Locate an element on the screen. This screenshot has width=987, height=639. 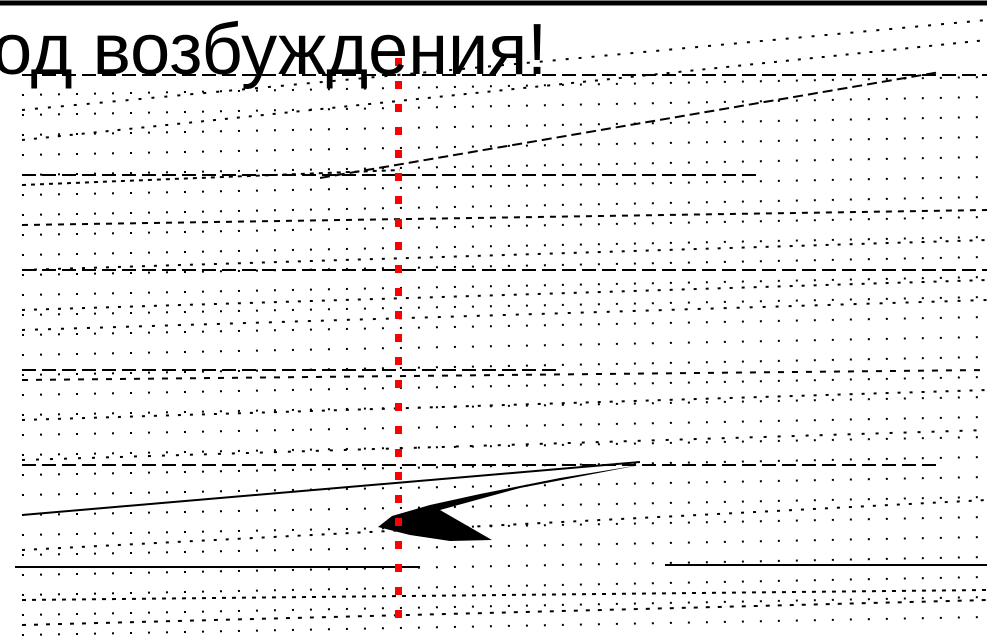
red-dotted-marker-line is located at coordinates (398, 338).